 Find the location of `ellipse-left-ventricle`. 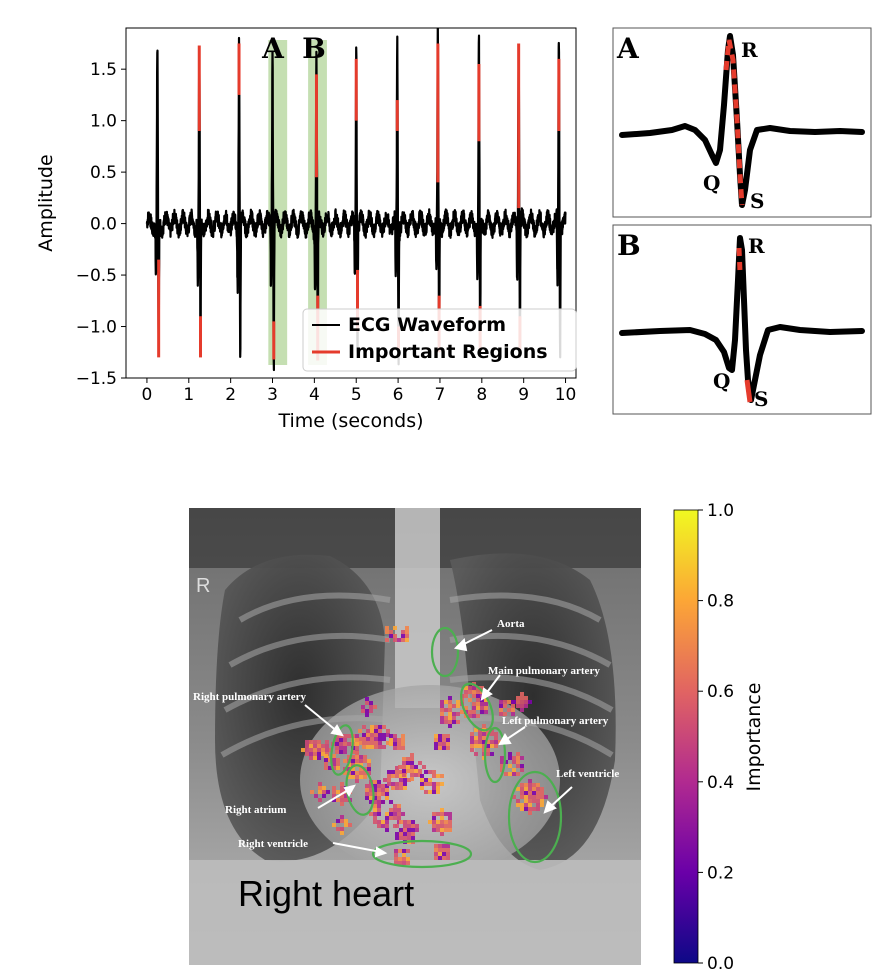

ellipse-left-ventricle is located at coordinates (535, 817).